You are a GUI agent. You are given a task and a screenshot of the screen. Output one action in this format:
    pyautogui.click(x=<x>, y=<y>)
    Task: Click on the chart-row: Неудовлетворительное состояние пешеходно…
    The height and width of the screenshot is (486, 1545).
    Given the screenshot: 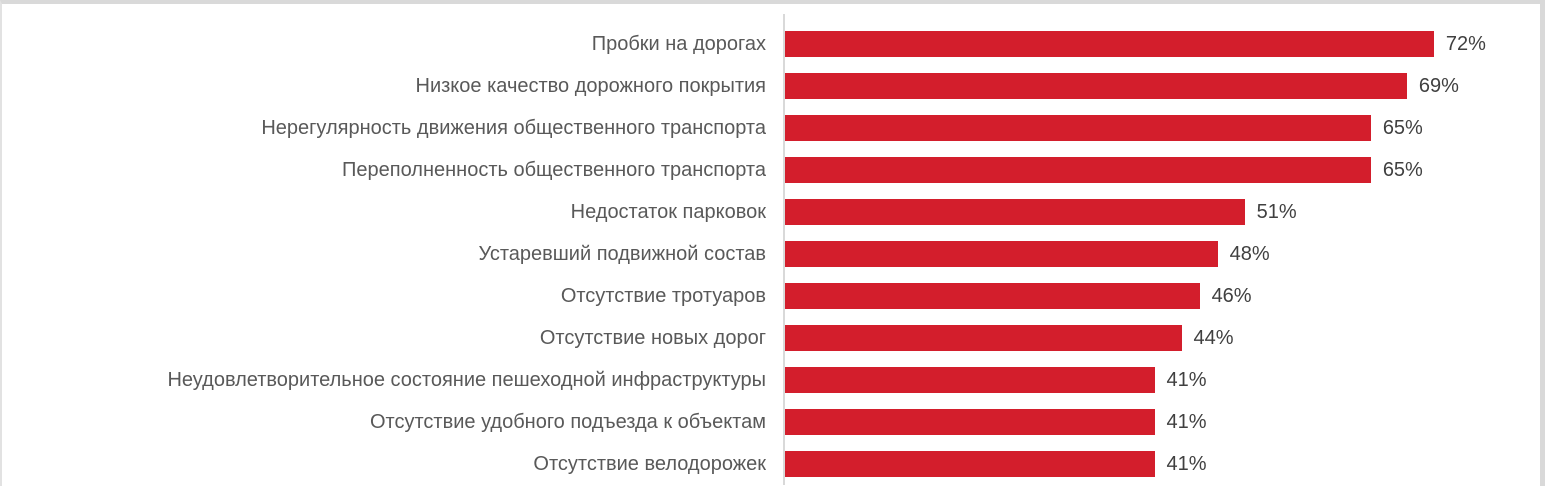 What is the action you would take?
    pyautogui.click(x=771, y=380)
    